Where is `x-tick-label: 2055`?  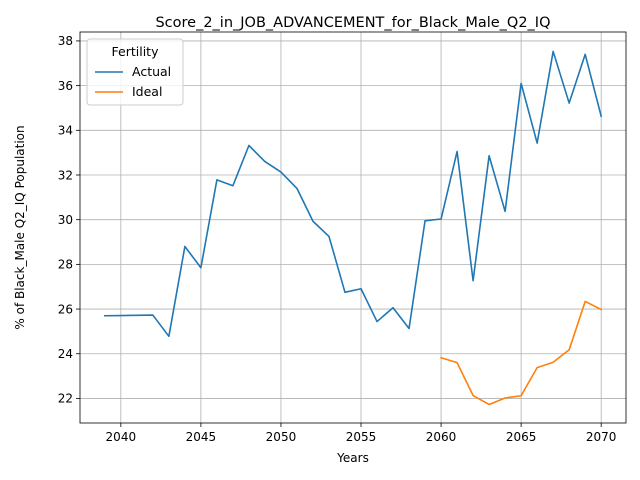 x-tick-label: 2055 is located at coordinates (361, 437).